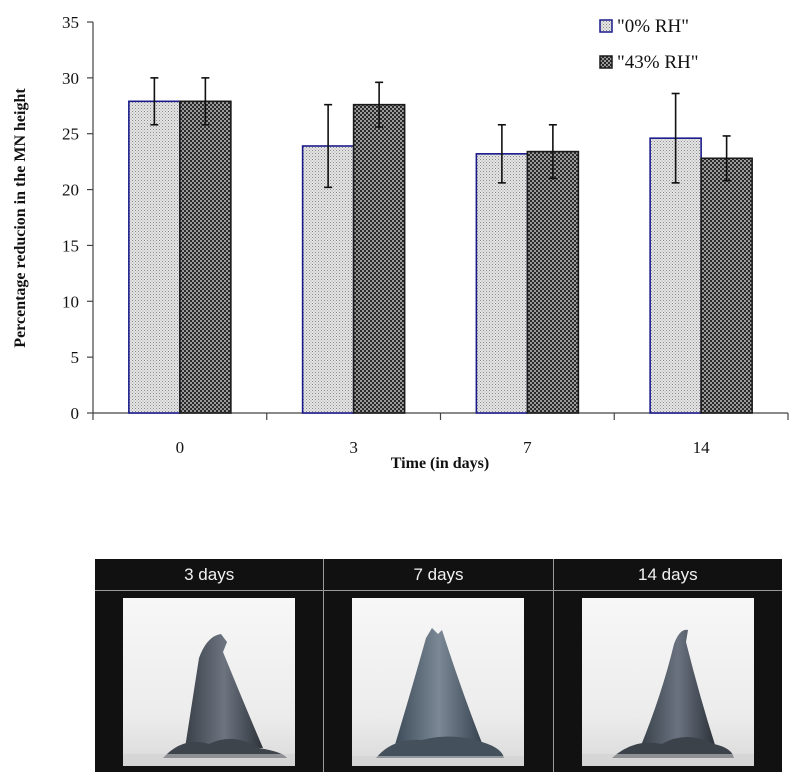 The height and width of the screenshot is (784, 791). I want to click on y-tick-label: 15, so click(70, 245).